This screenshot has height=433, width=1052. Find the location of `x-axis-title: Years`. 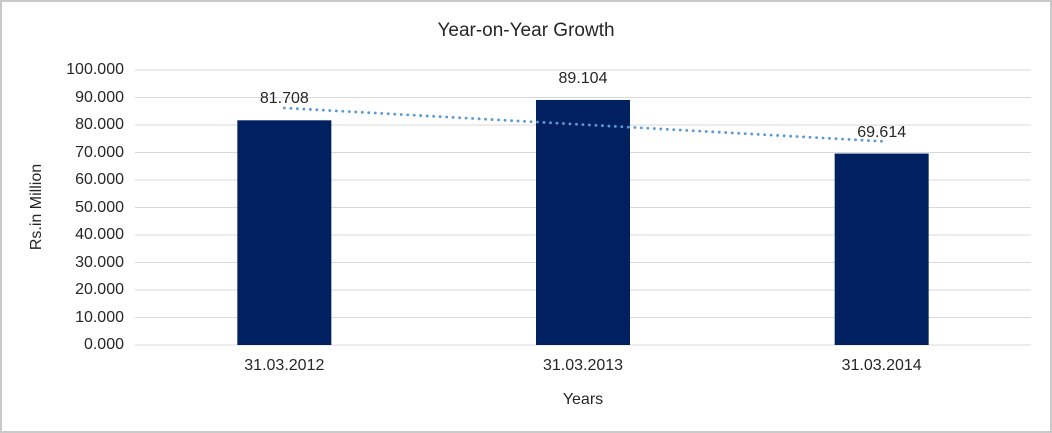

x-axis-title: Years is located at coordinates (583, 399).